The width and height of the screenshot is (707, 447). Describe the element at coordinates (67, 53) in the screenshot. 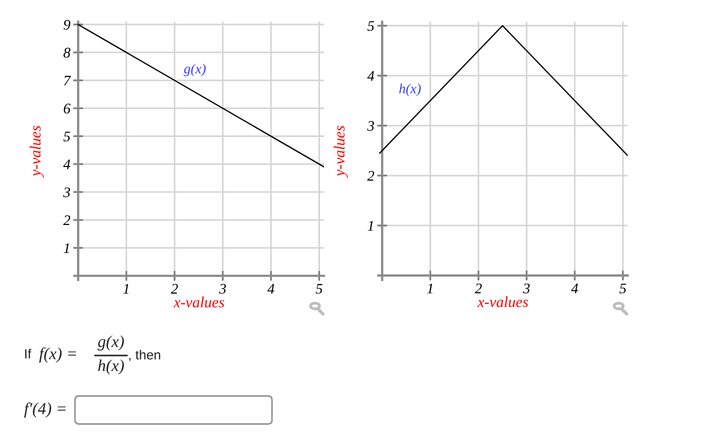

I see `y-tick-label: 8` at that location.